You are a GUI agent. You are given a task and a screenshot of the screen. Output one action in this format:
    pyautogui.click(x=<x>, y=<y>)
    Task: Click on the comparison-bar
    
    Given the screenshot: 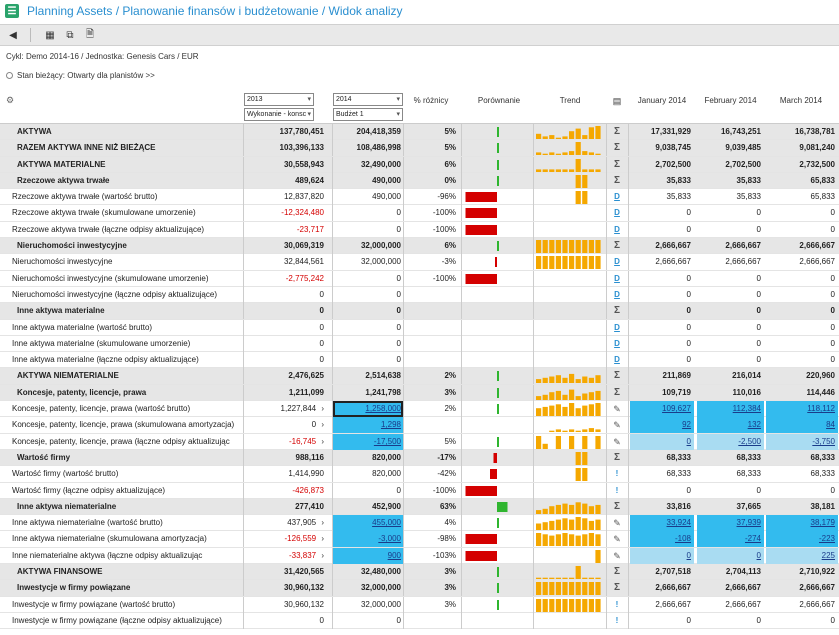 What is the action you would take?
    pyautogui.click(x=499, y=539)
    